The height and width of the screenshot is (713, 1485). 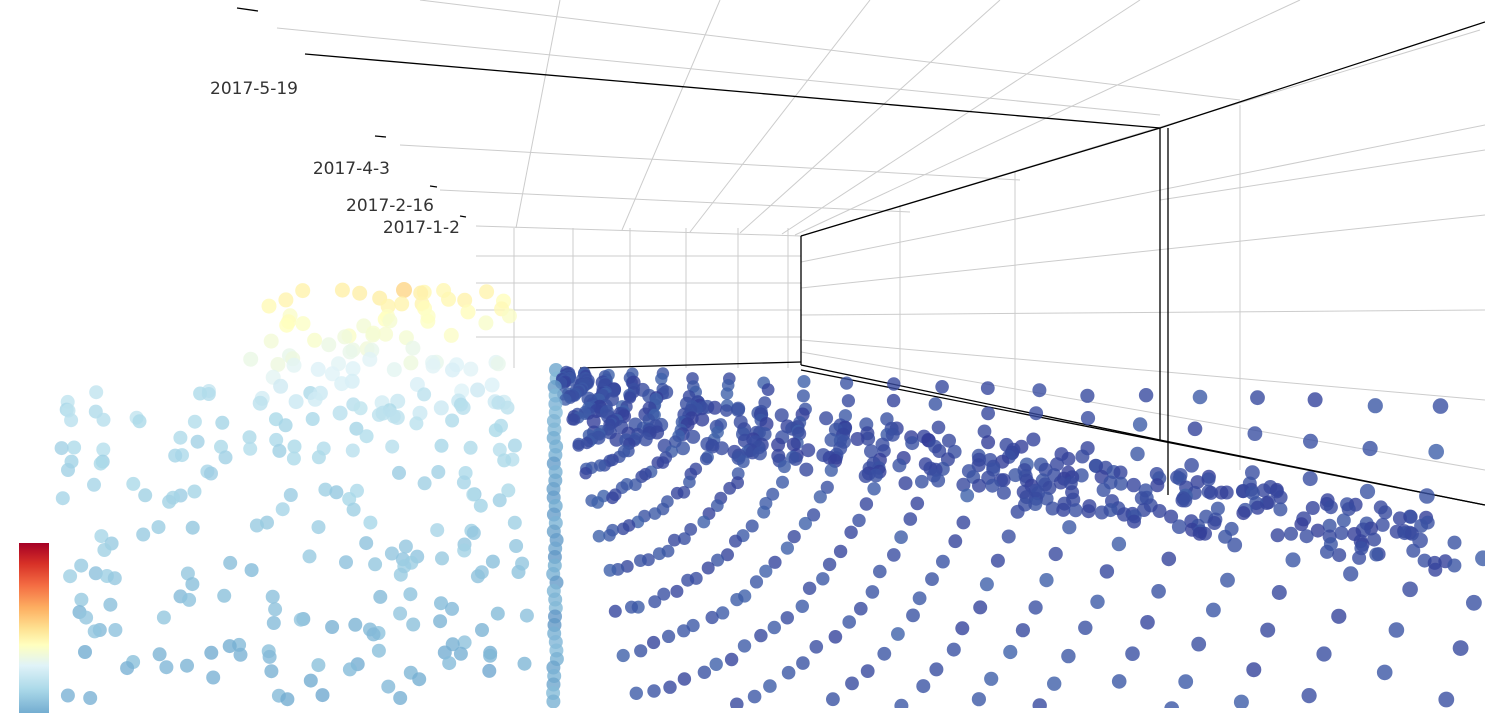 What do you see at coordinates (390, 206) in the screenshot?
I see `z-tick-label: 2017-2-16` at bounding box center [390, 206].